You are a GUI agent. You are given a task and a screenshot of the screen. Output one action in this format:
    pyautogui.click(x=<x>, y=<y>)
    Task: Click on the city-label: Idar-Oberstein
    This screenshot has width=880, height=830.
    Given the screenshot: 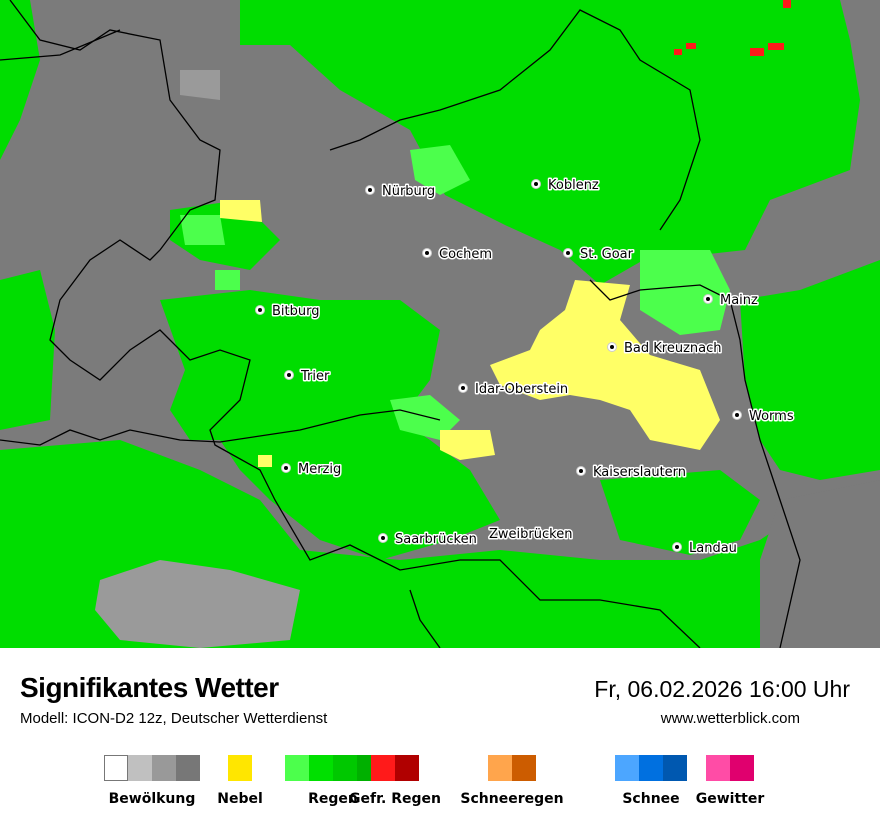 What is the action you would take?
    pyautogui.click(x=521, y=389)
    